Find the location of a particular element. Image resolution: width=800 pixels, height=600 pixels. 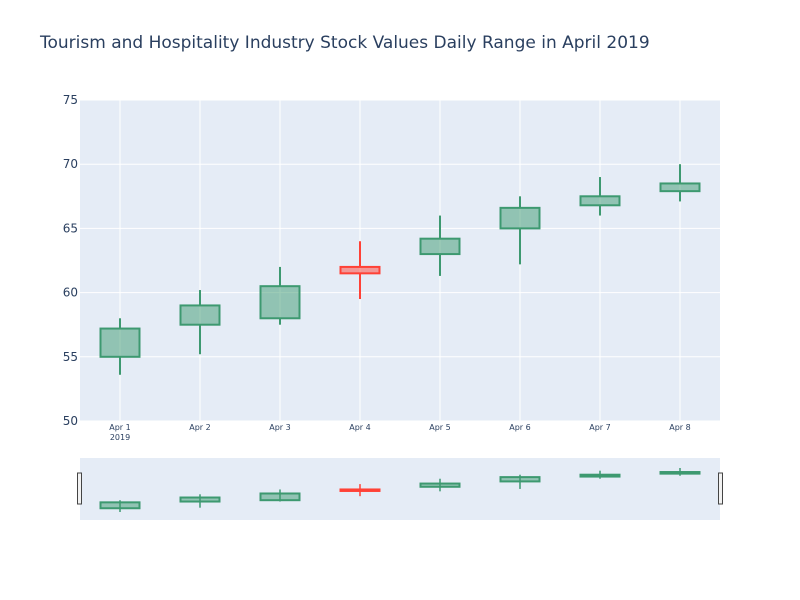

x-tick-label: Apr 6 is located at coordinates (519, 427).